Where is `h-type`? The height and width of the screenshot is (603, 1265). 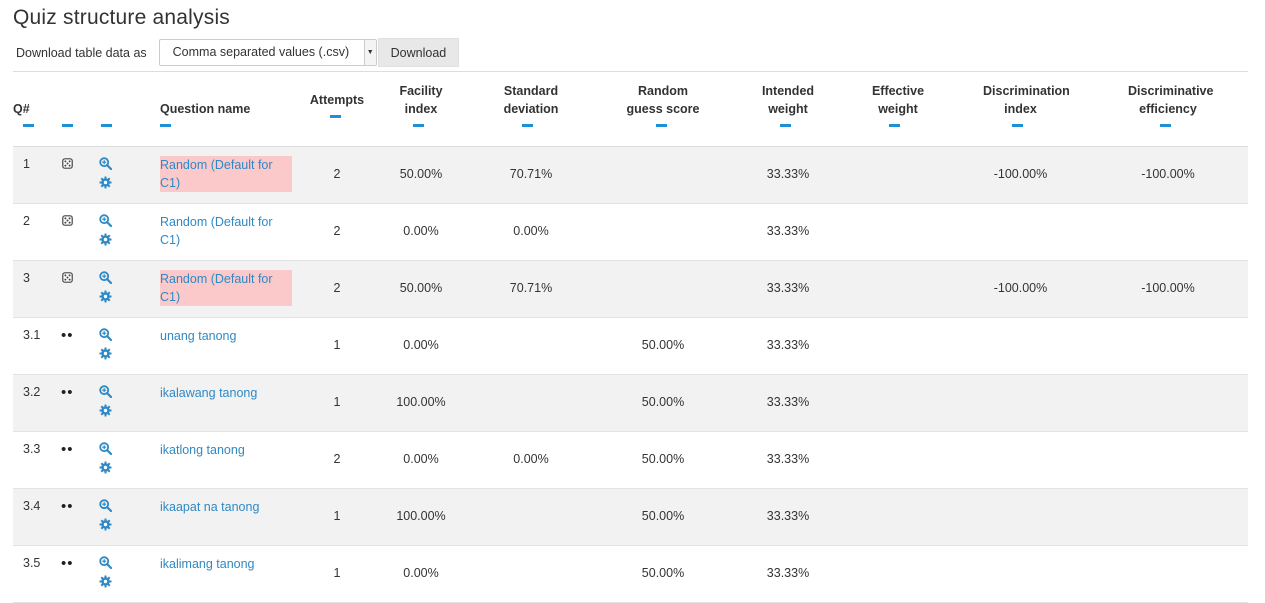 h-type is located at coordinates (73, 109).